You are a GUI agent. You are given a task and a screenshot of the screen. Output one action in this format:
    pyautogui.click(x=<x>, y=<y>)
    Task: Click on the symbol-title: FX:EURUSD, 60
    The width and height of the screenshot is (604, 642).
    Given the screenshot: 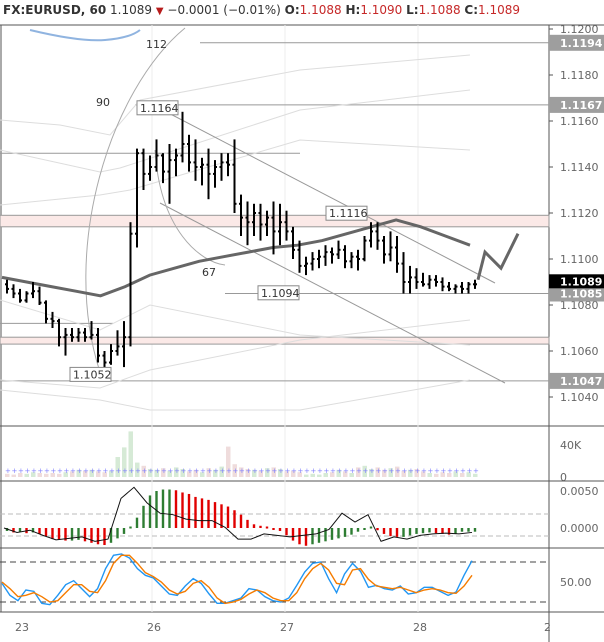 What is the action you would take?
    pyautogui.click(x=55, y=10)
    